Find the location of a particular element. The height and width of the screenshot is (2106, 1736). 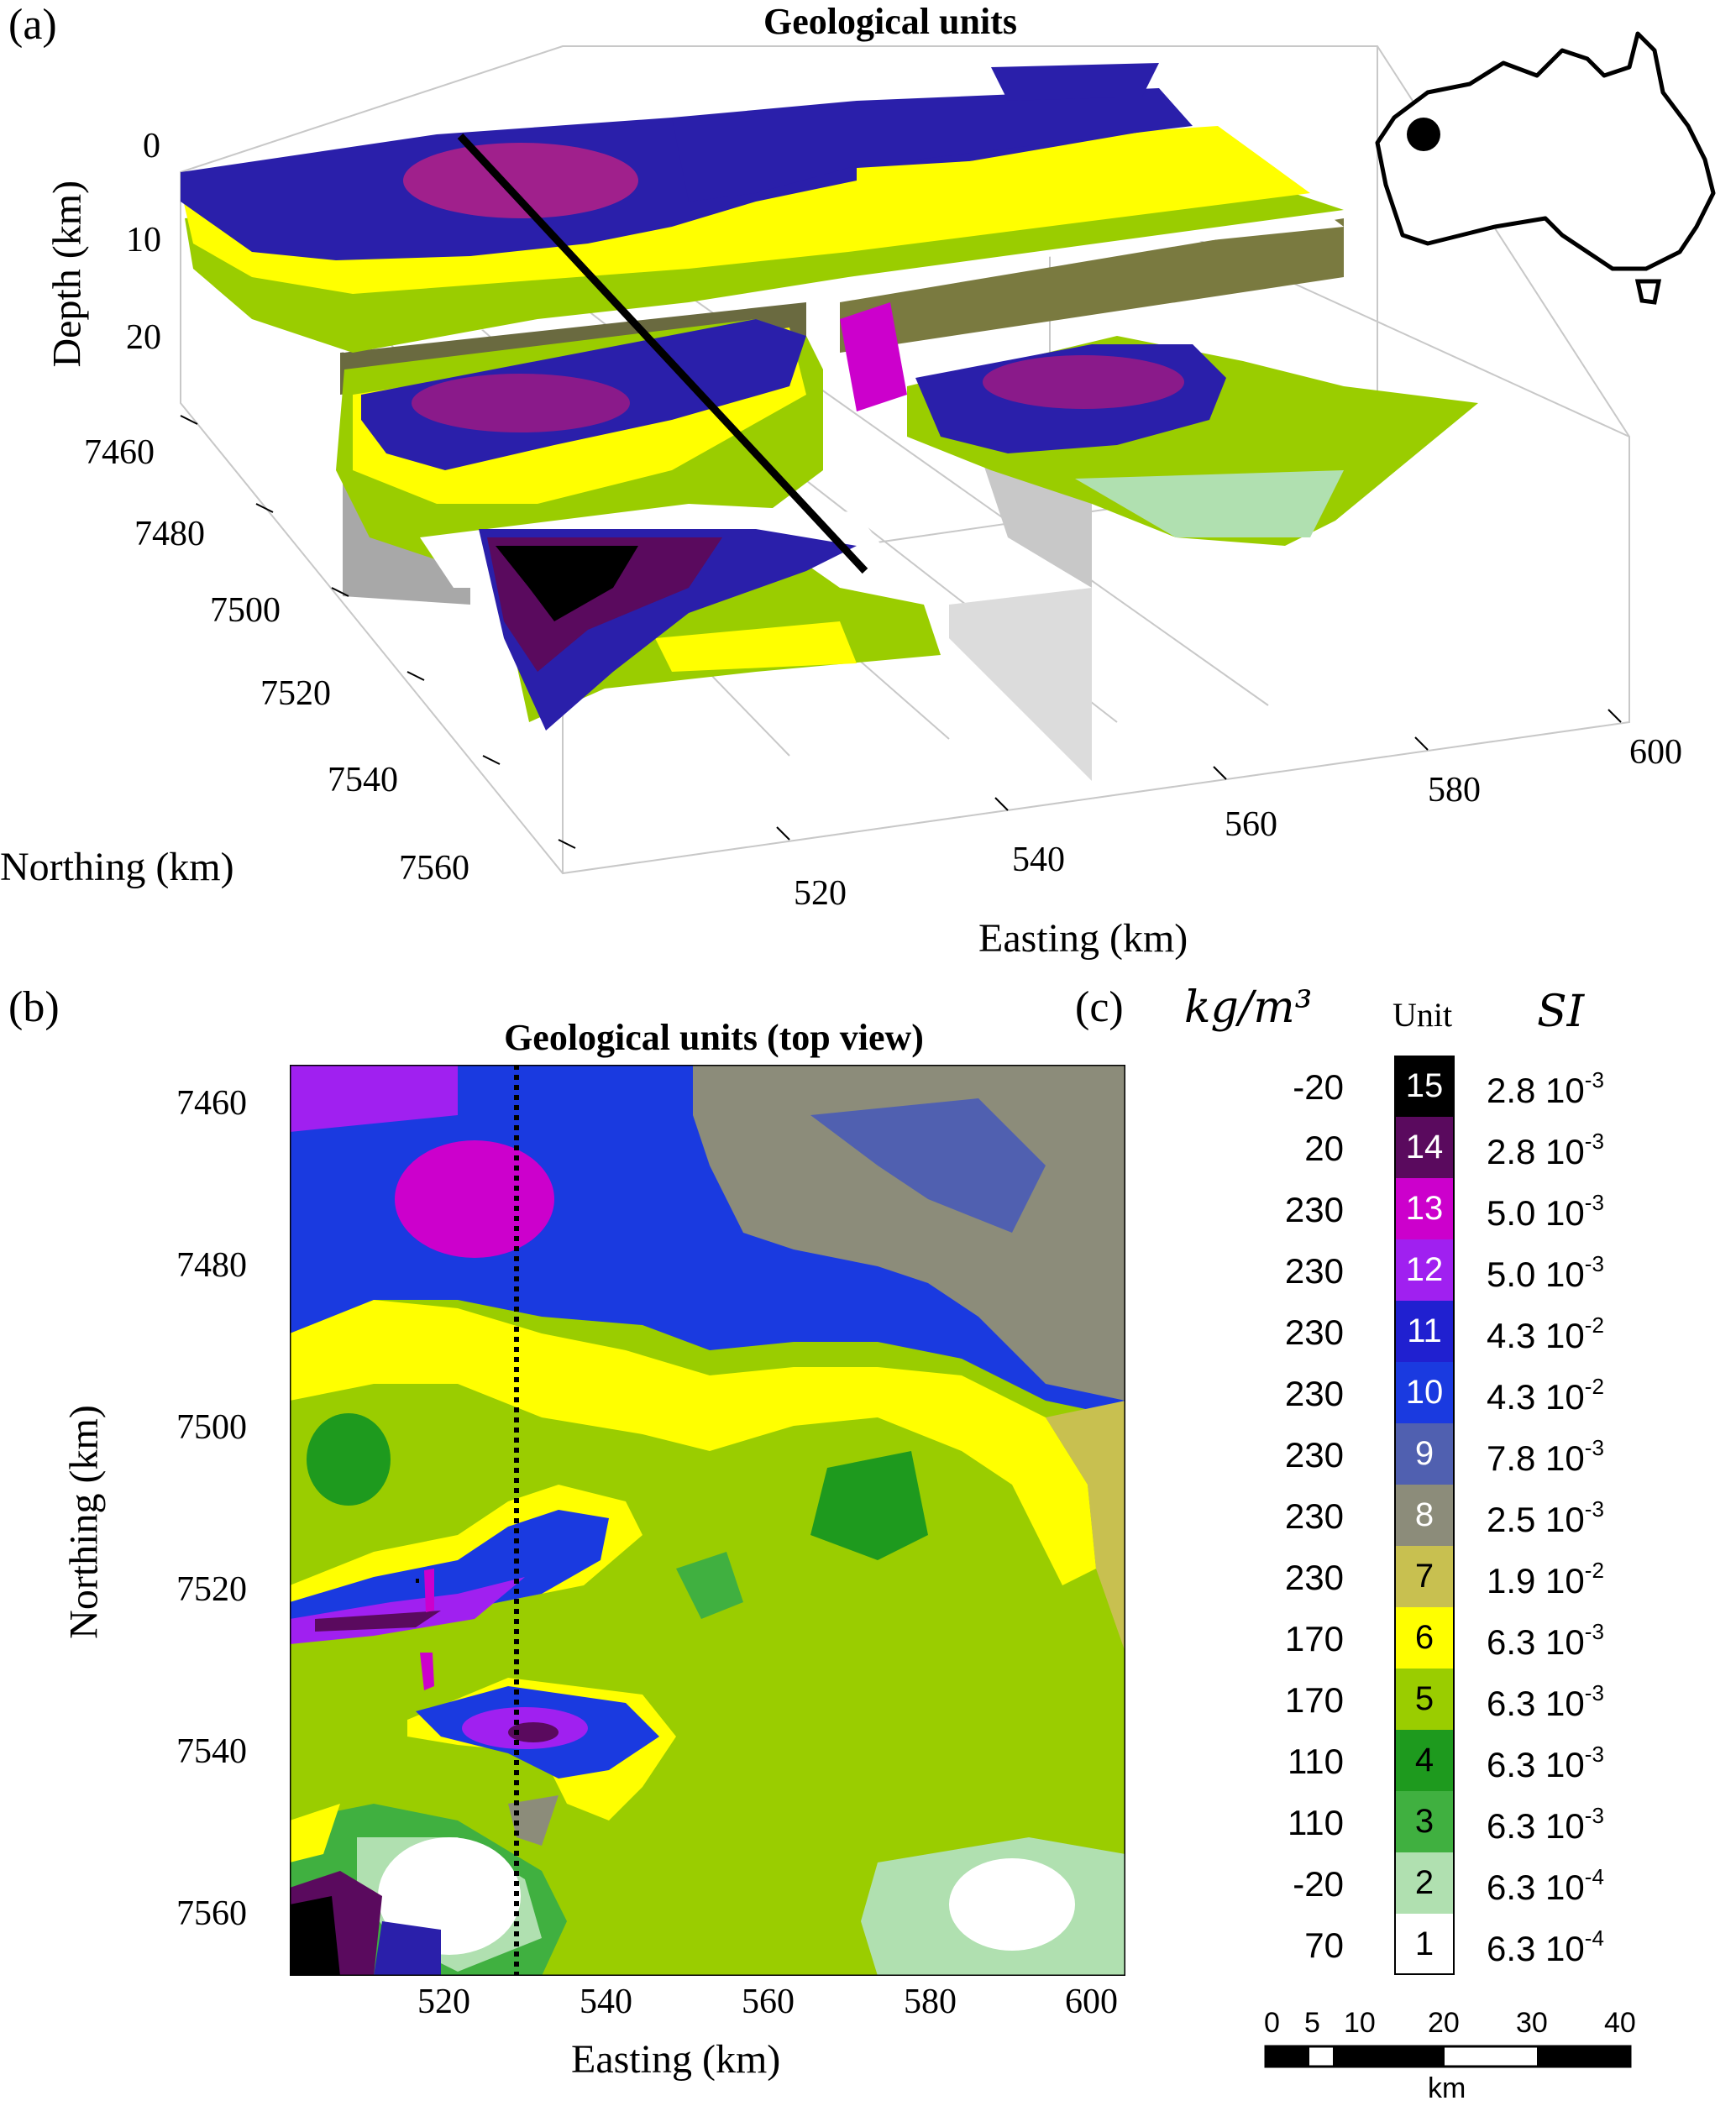

legend-susceptibility: 7.8 10-3 is located at coordinates (1545, 1457).